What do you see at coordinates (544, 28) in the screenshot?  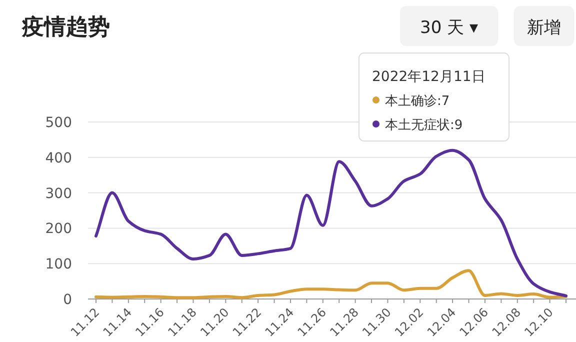 I see `text: 新增` at bounding box center [544, 28].